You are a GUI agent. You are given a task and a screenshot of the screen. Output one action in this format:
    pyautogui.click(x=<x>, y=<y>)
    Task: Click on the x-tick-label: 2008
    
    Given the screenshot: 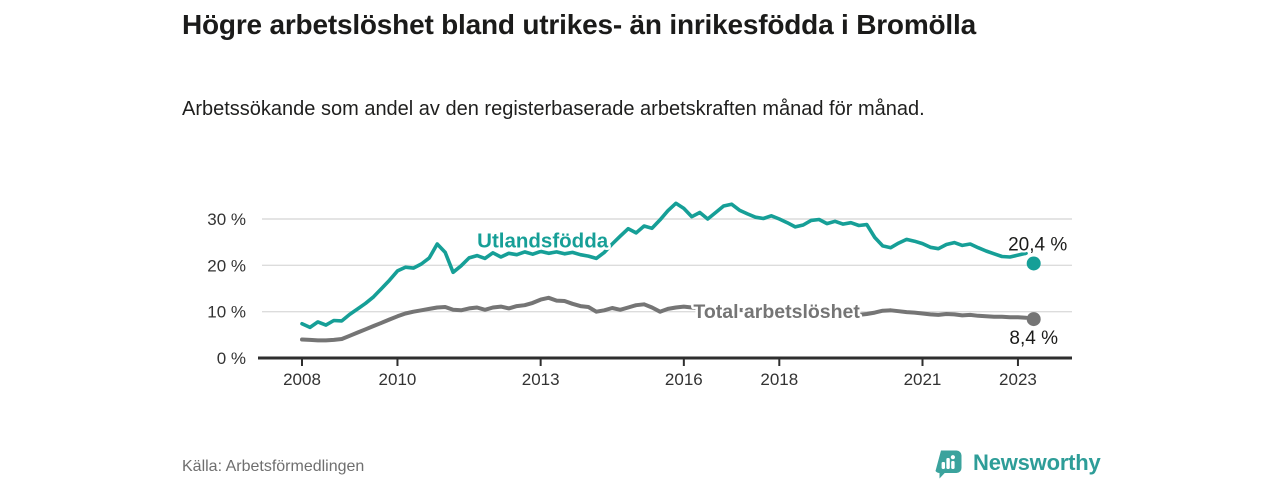 What is the action you would take?
    pyautogui.click(x=302, y=379)
    